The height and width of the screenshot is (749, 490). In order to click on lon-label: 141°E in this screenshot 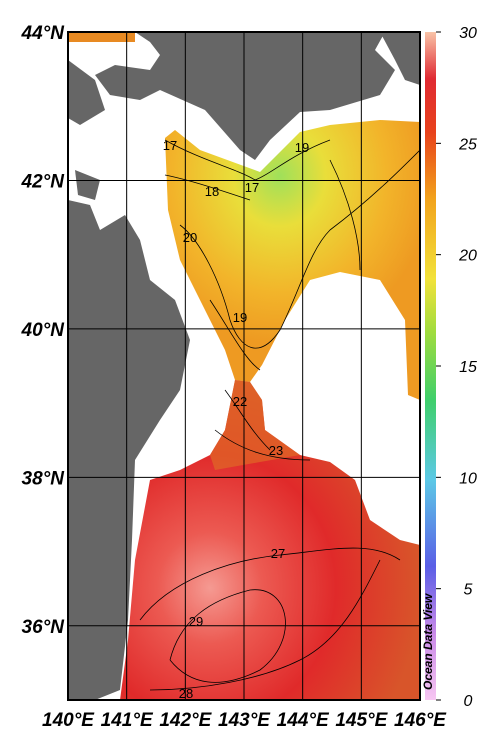, I will do `click(127, 720)`.